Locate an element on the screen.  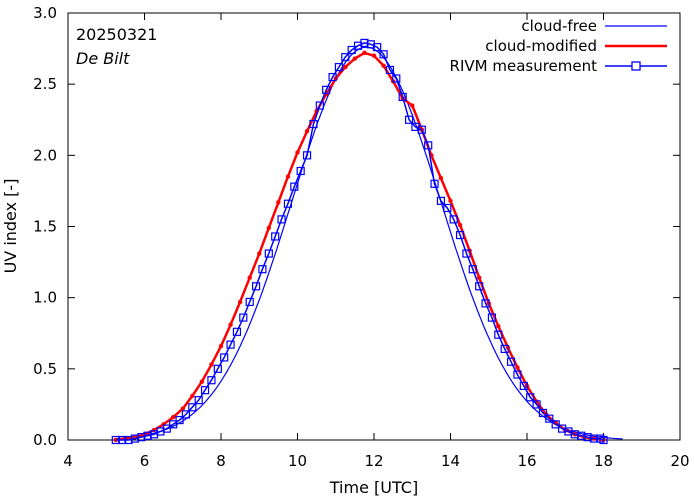
x-tick-label: 4 is located at coordinates (68, 461).